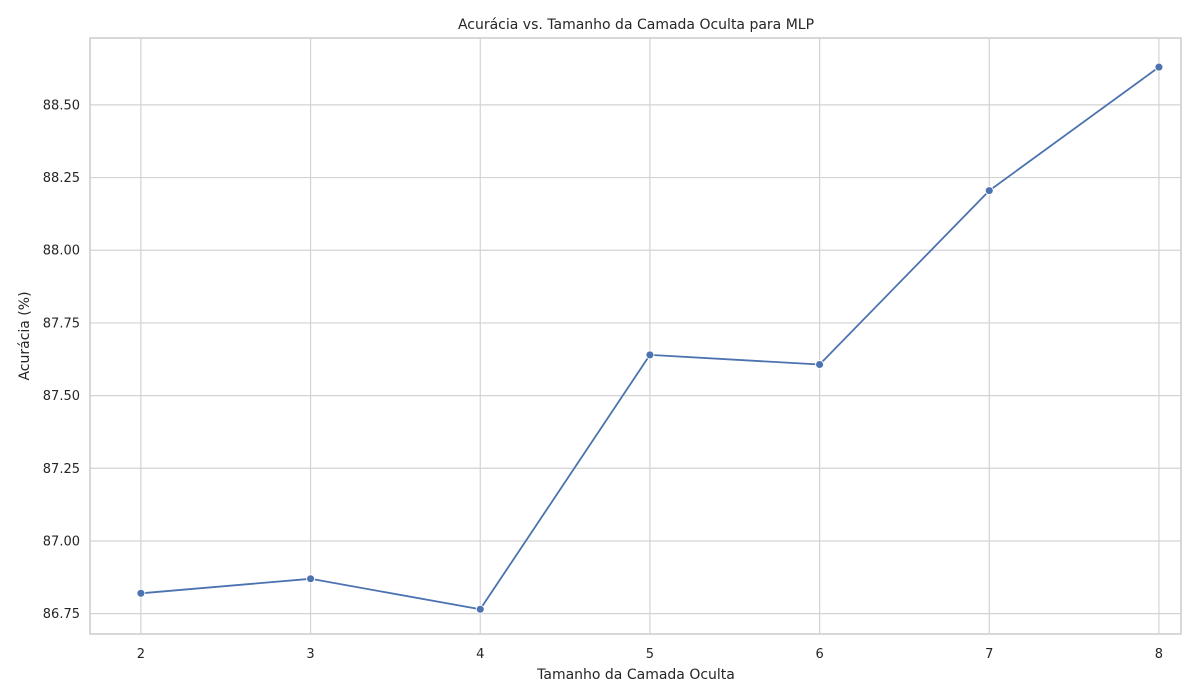 This screenshot has width=1200, height=700. I want to click on x-tick-label: 5, so click(650, 654).